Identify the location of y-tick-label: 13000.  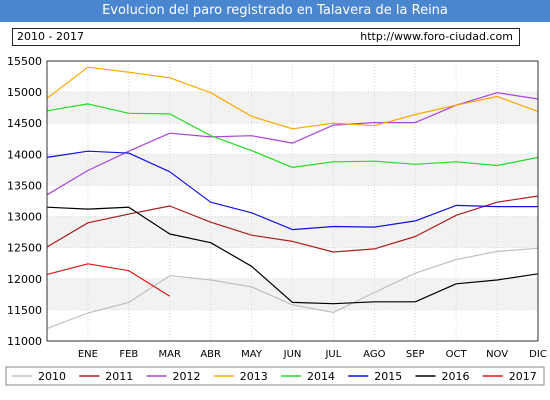
(24, 217).